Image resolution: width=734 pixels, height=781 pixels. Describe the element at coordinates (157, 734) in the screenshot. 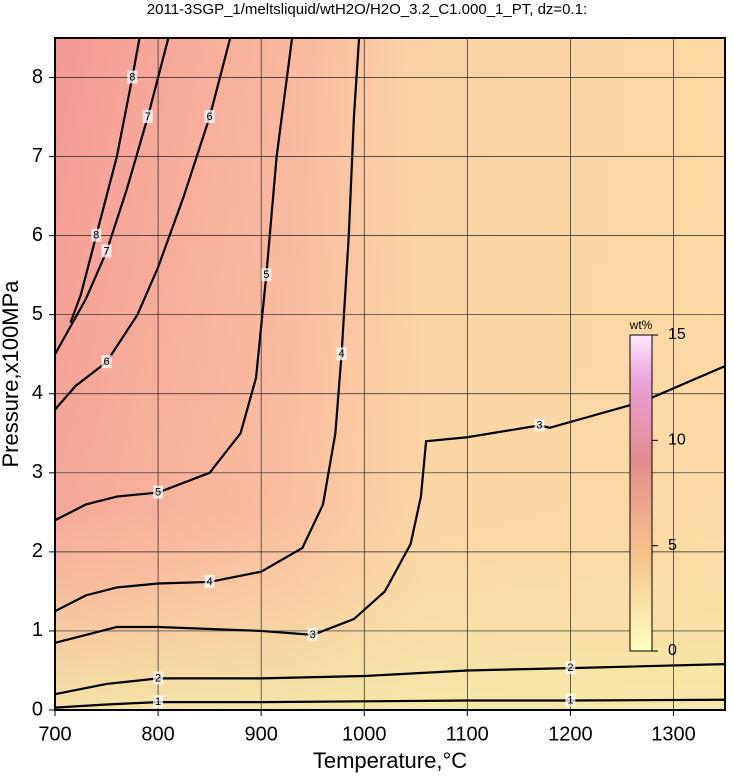

I see `x-tick-label: 800` at that location.